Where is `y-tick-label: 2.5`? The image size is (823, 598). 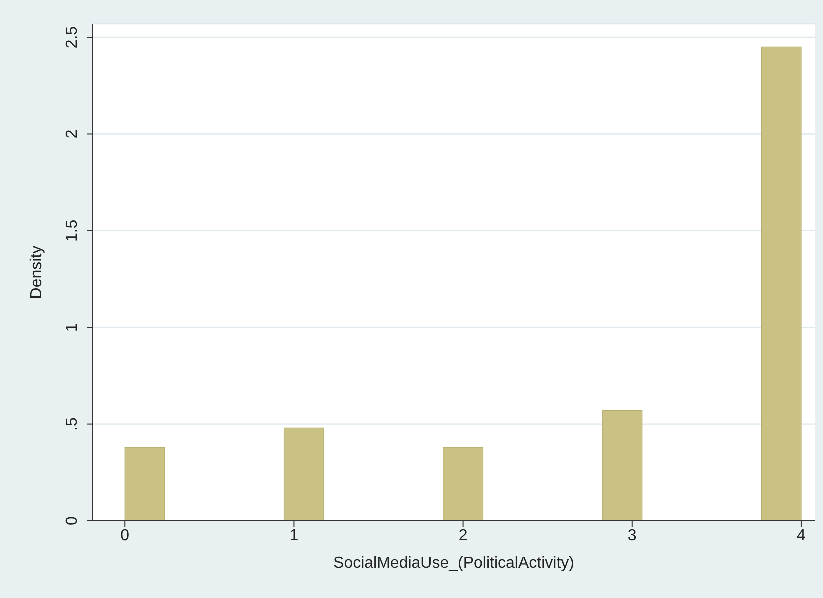
y-tick-label: 2.5 is located at coordinates (72, 37).